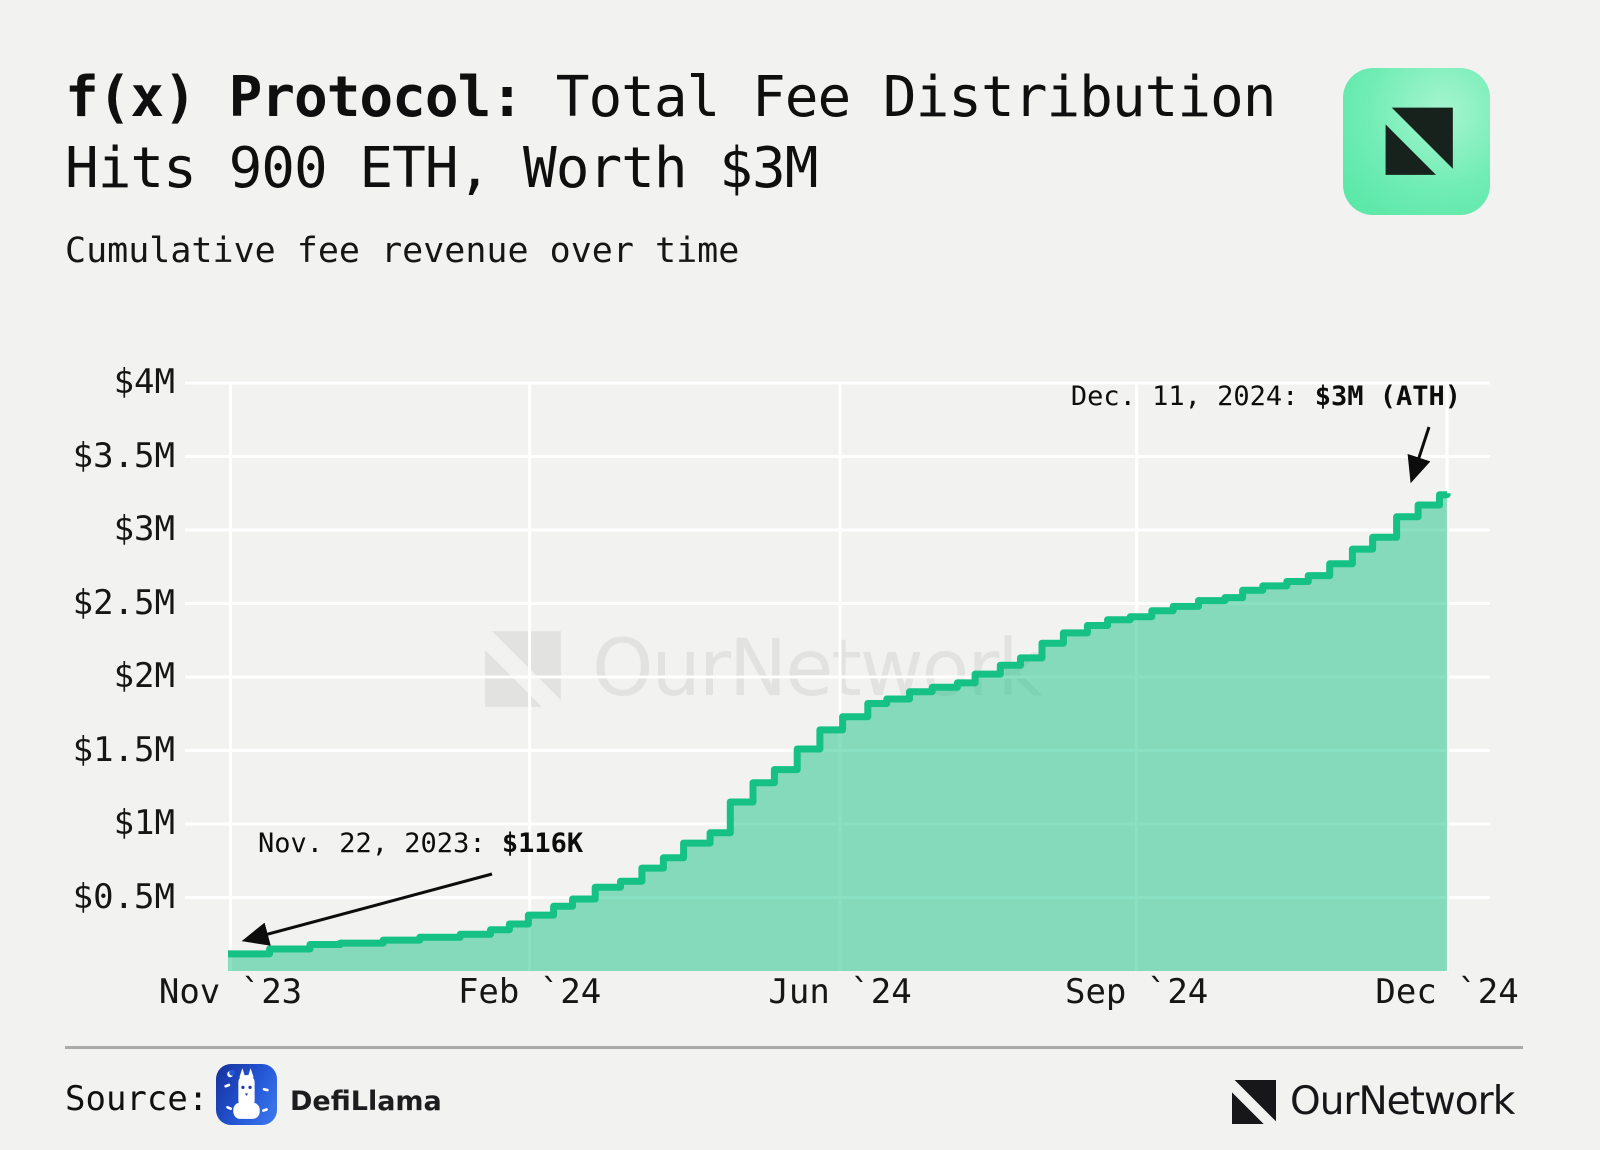 The height and width of the screenshot is (1150, 1600). What do you see at coordinates (144, 823) in the screenshot?
I see `y-tick-label: $1M` at bounding box center [144, 823].